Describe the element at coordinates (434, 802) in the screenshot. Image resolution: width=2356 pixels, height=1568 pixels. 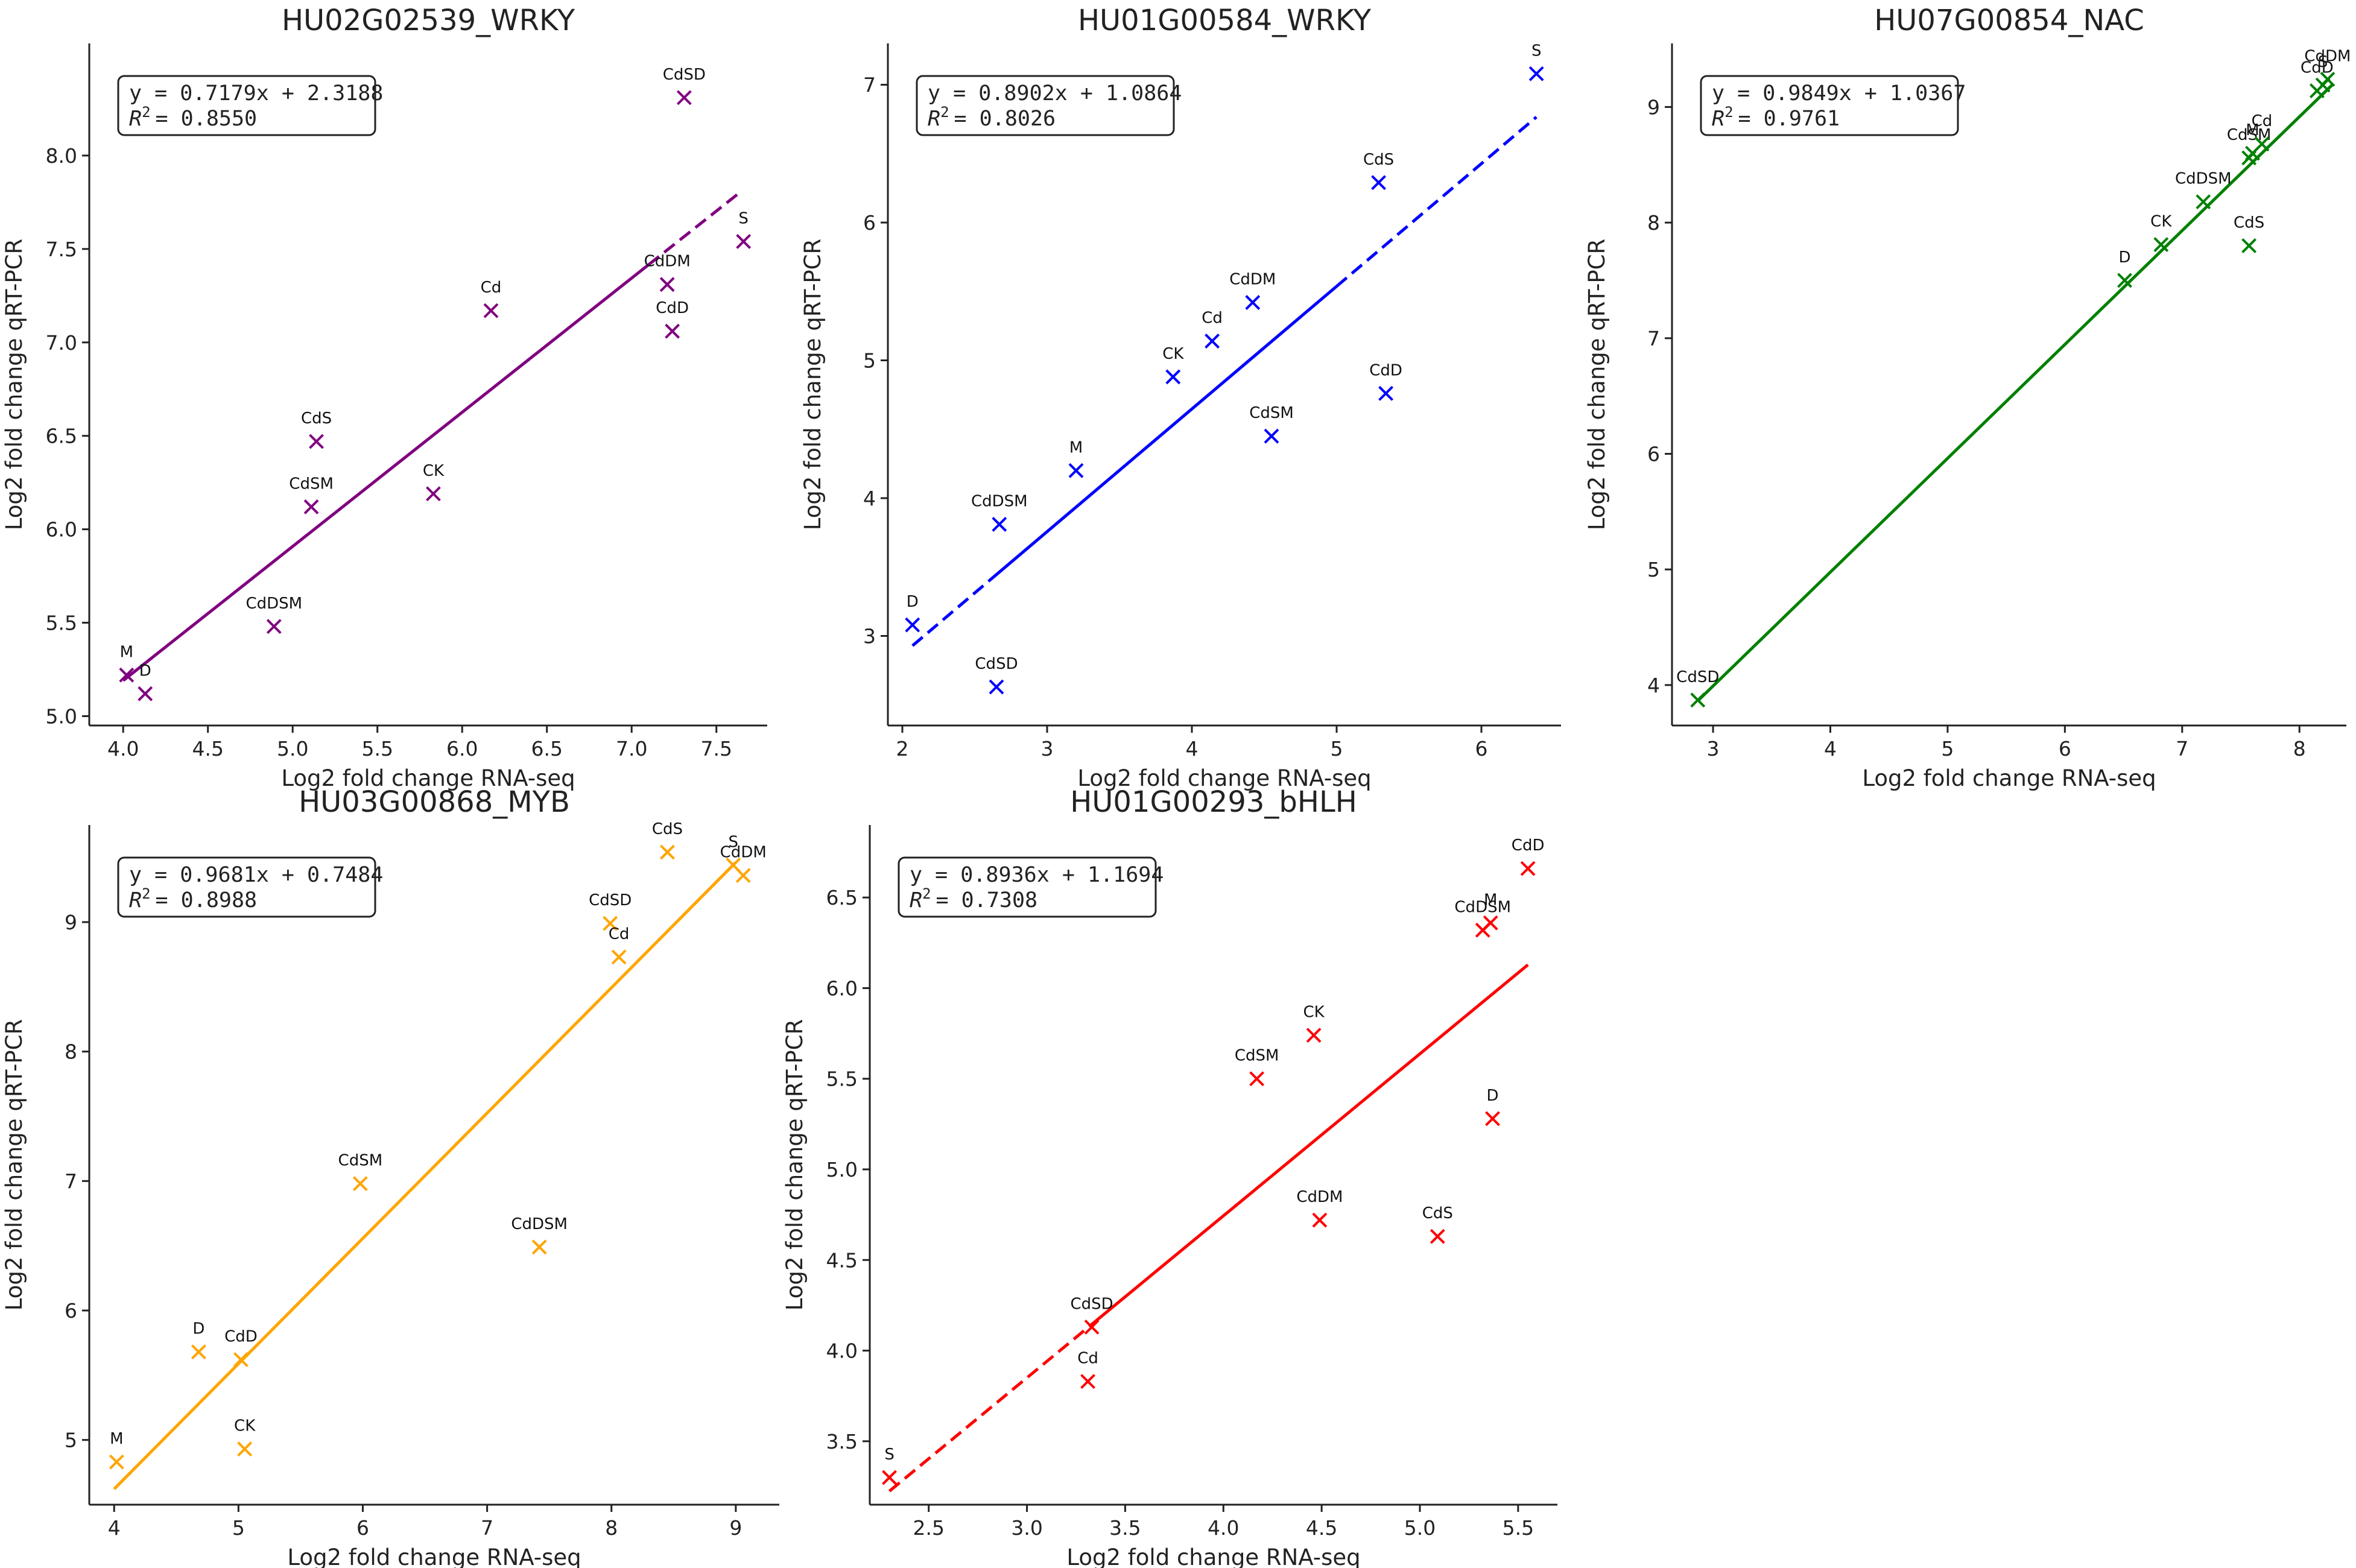
I see `chart-title: HU03G00868_MYB` at that location.